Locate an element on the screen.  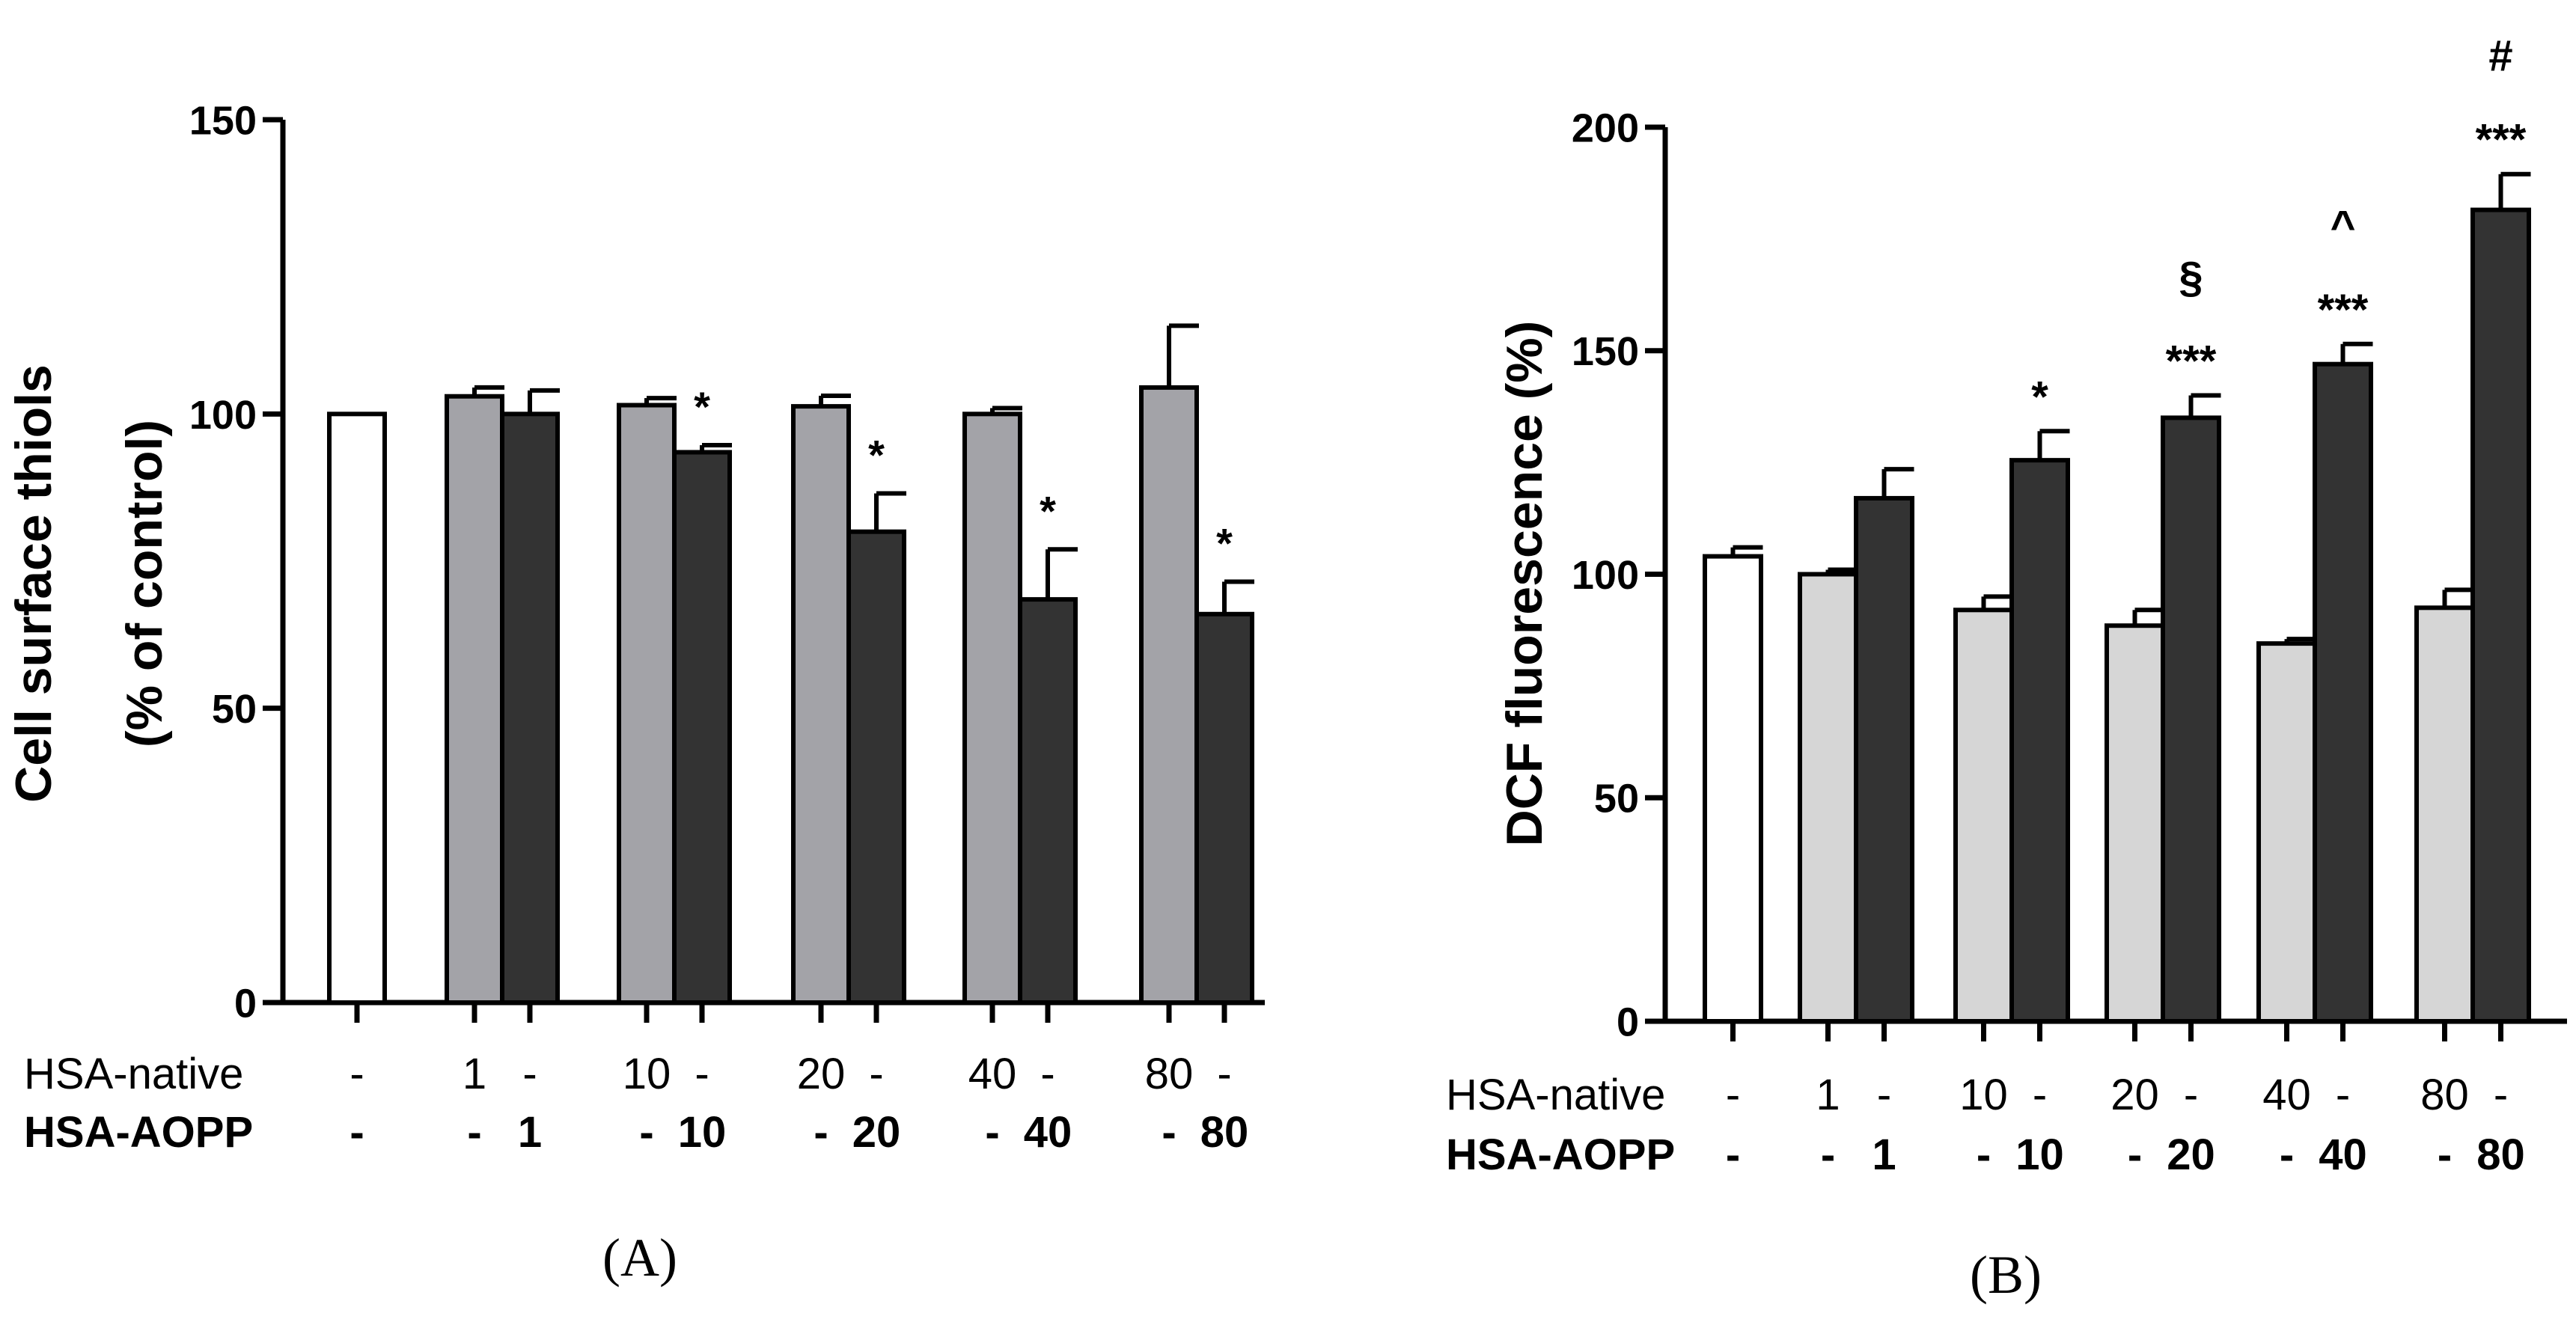
b-native-conc-label: 20 is located at coordinates (2134, 1095).